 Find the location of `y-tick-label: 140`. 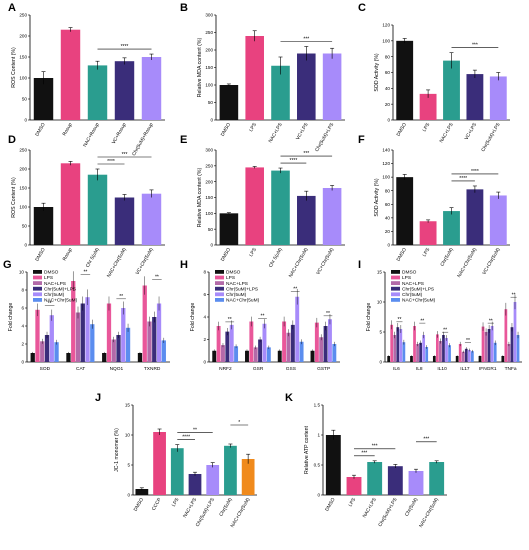

y-tick-label: 140 is located at coordinates (386, 150).